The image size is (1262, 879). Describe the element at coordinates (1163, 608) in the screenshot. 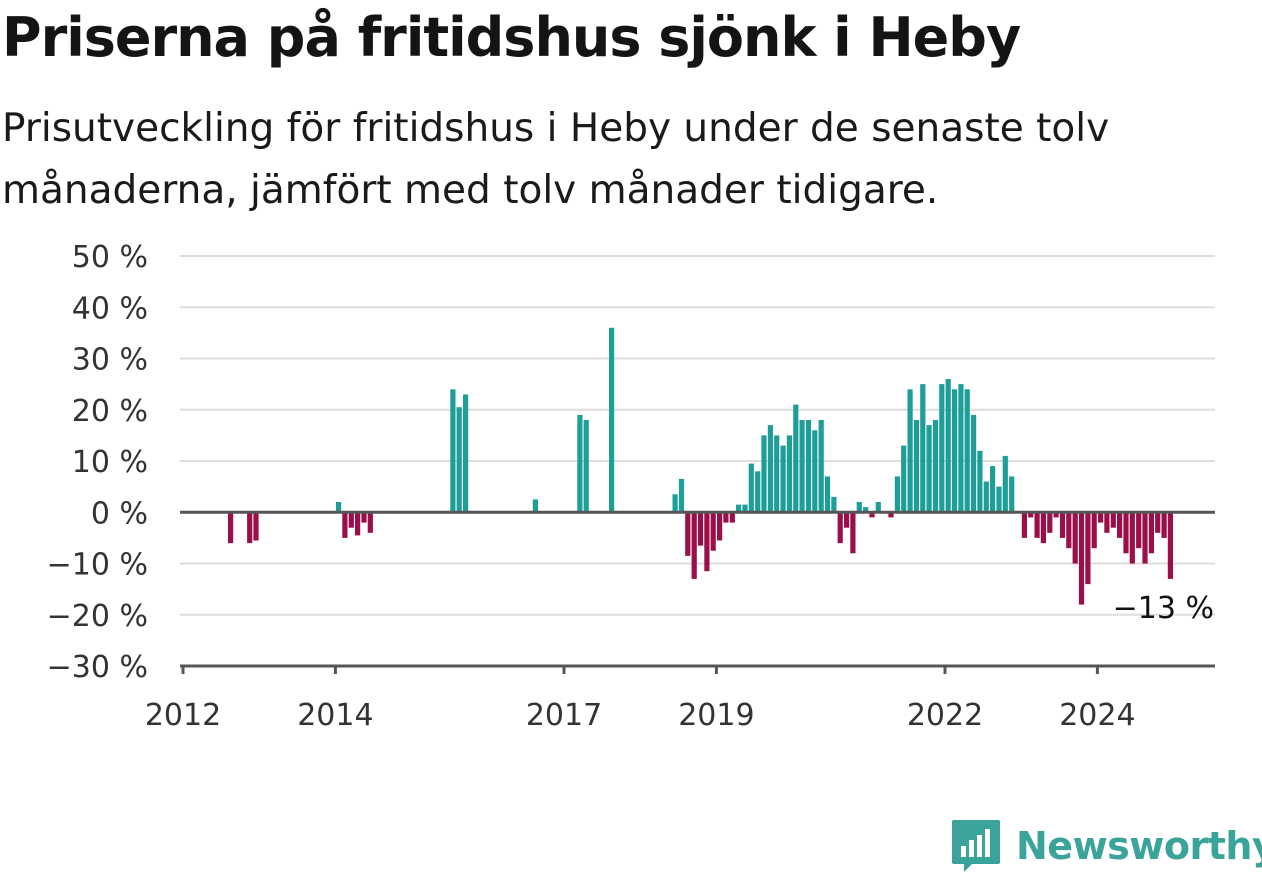

I see `last-value-label: −13 %` at that location.